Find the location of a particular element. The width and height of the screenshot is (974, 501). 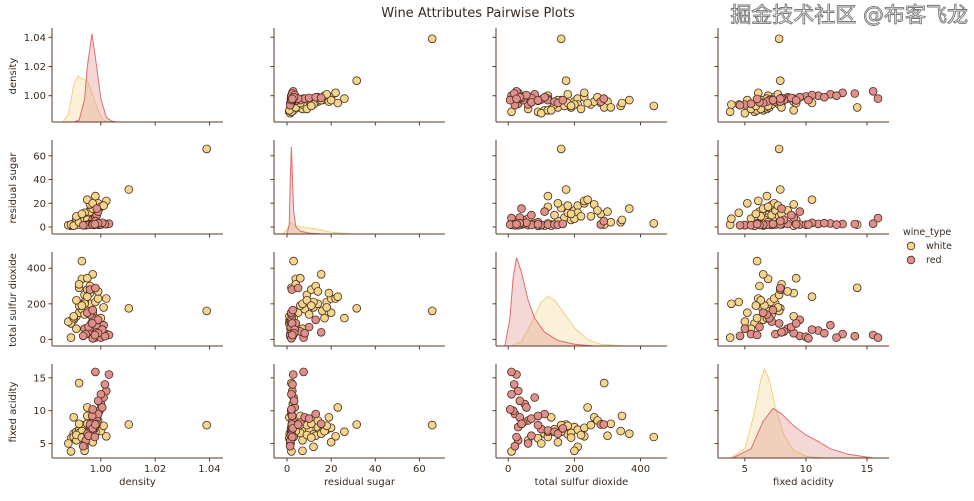

x-tick-label: 20 is located at coordinates (331, 469).